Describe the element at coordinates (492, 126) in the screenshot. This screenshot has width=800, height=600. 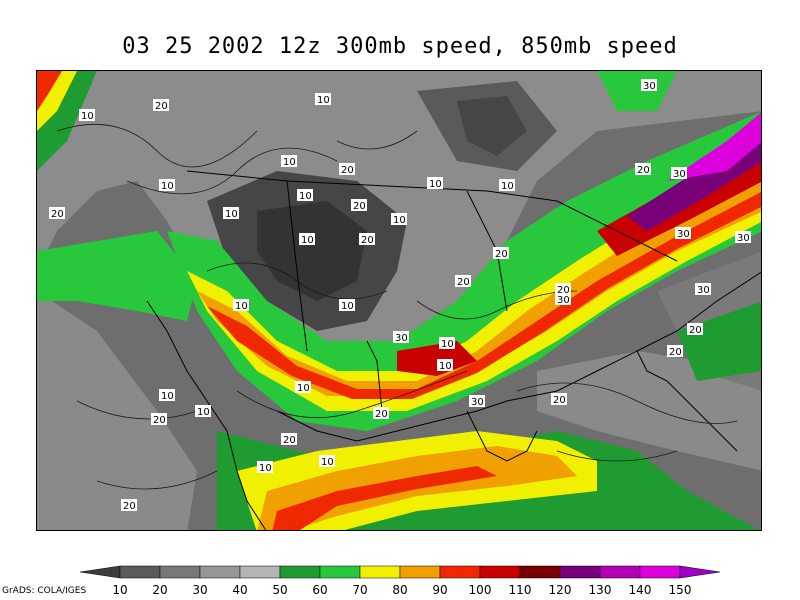
I see `gray-region-ne-dark` at that location.